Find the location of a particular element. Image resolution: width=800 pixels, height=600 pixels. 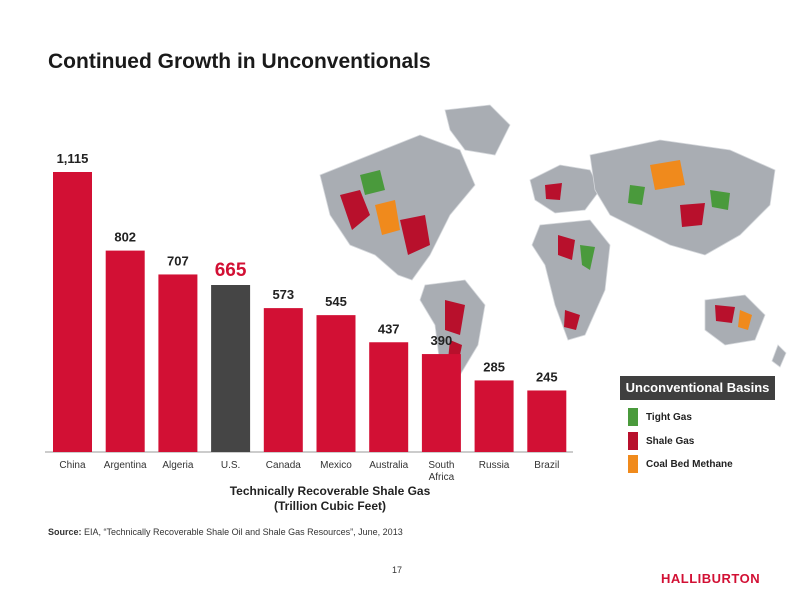

legend-label-tight-gas: Tight Gas is located at coordinates (669, 417).